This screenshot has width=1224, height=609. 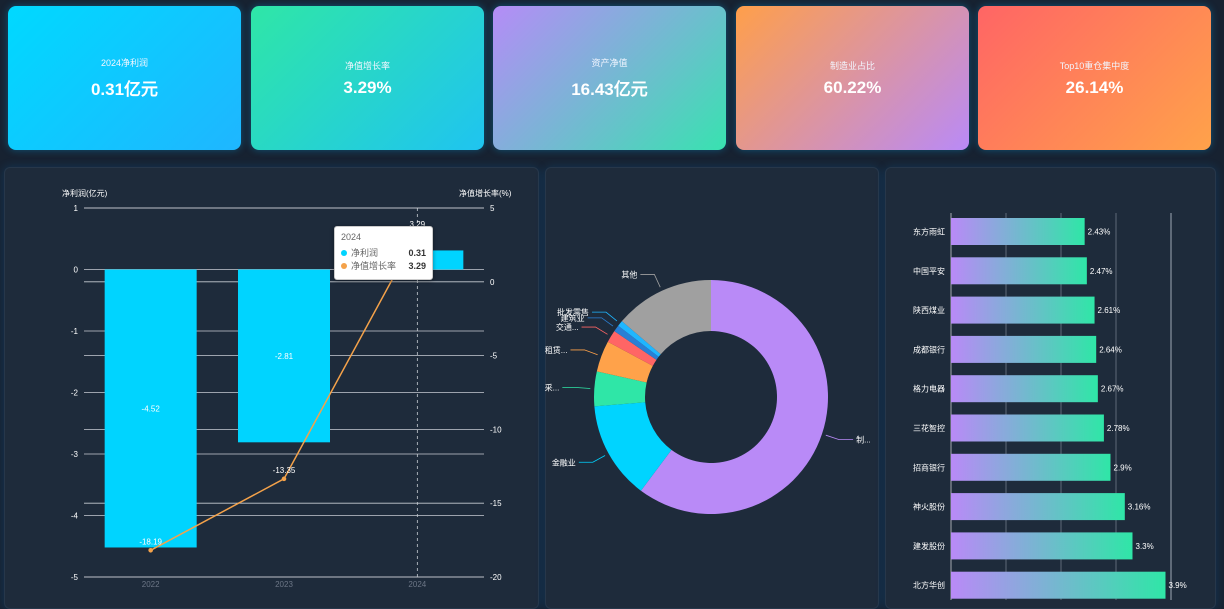 What do you see at coordinates (374, 266) in the screenshot?
I see `tooltip-series-name: 净值增长率` at bounding box center [374, 266].